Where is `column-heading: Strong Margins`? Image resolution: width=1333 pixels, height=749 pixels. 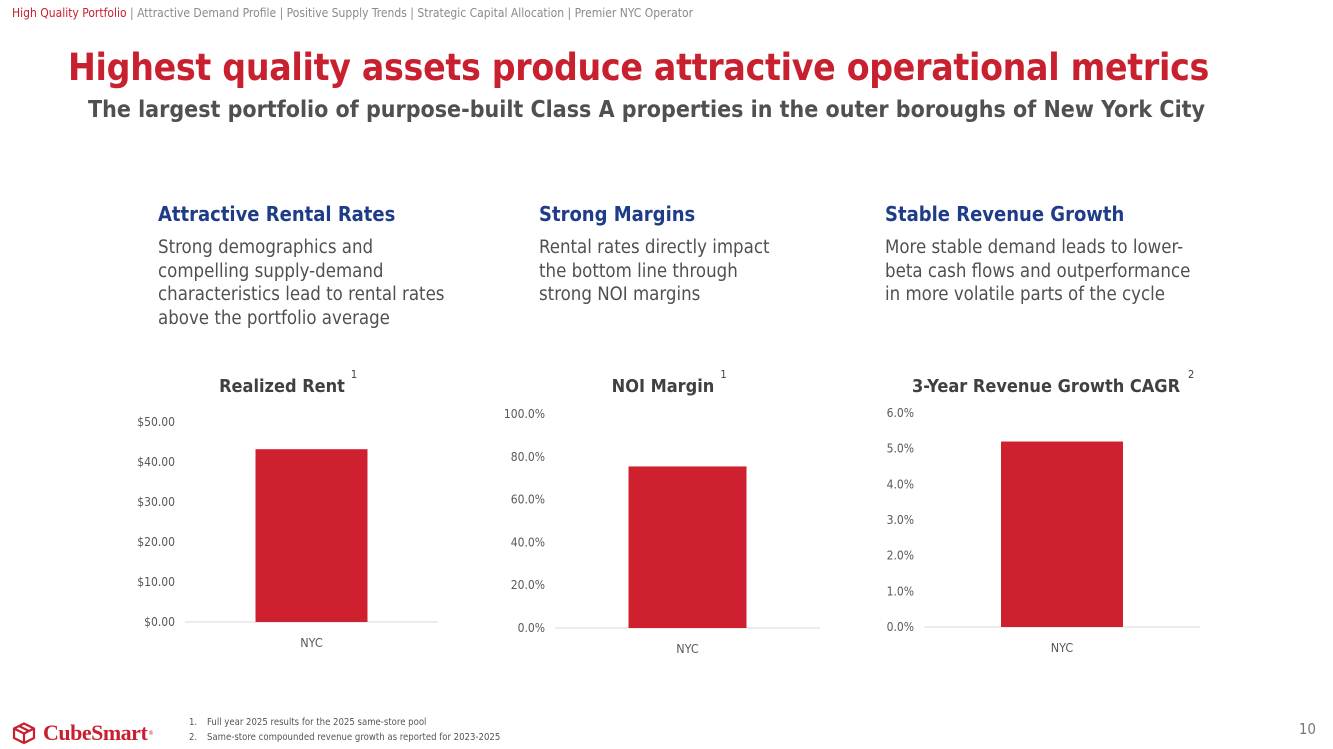
column-heading: Strong Margins is located at coordinates (617, 214).